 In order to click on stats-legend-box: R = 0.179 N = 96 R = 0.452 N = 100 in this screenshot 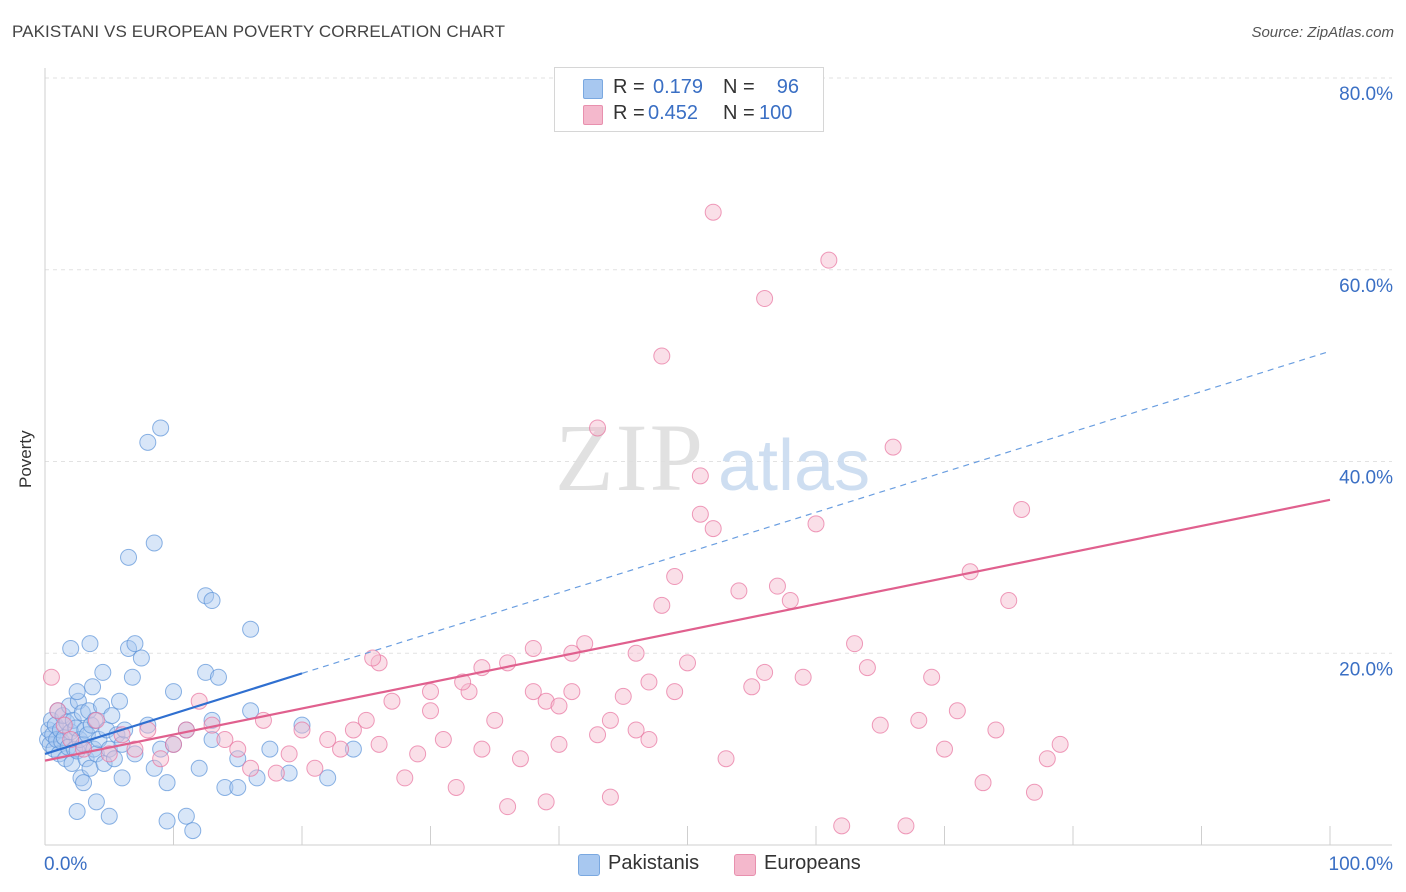, I will do `click(689, 99)`.